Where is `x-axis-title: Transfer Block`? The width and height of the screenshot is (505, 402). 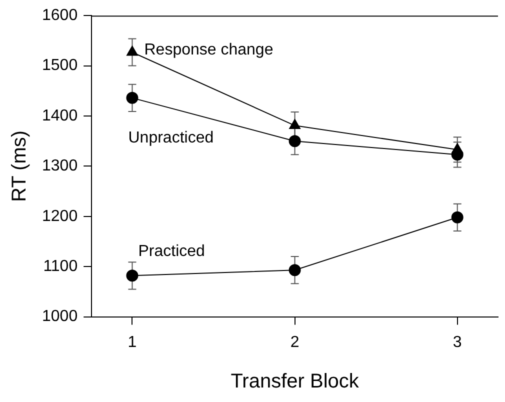
x-axis-title: Transfer Block is located at coordinates (295, 381).